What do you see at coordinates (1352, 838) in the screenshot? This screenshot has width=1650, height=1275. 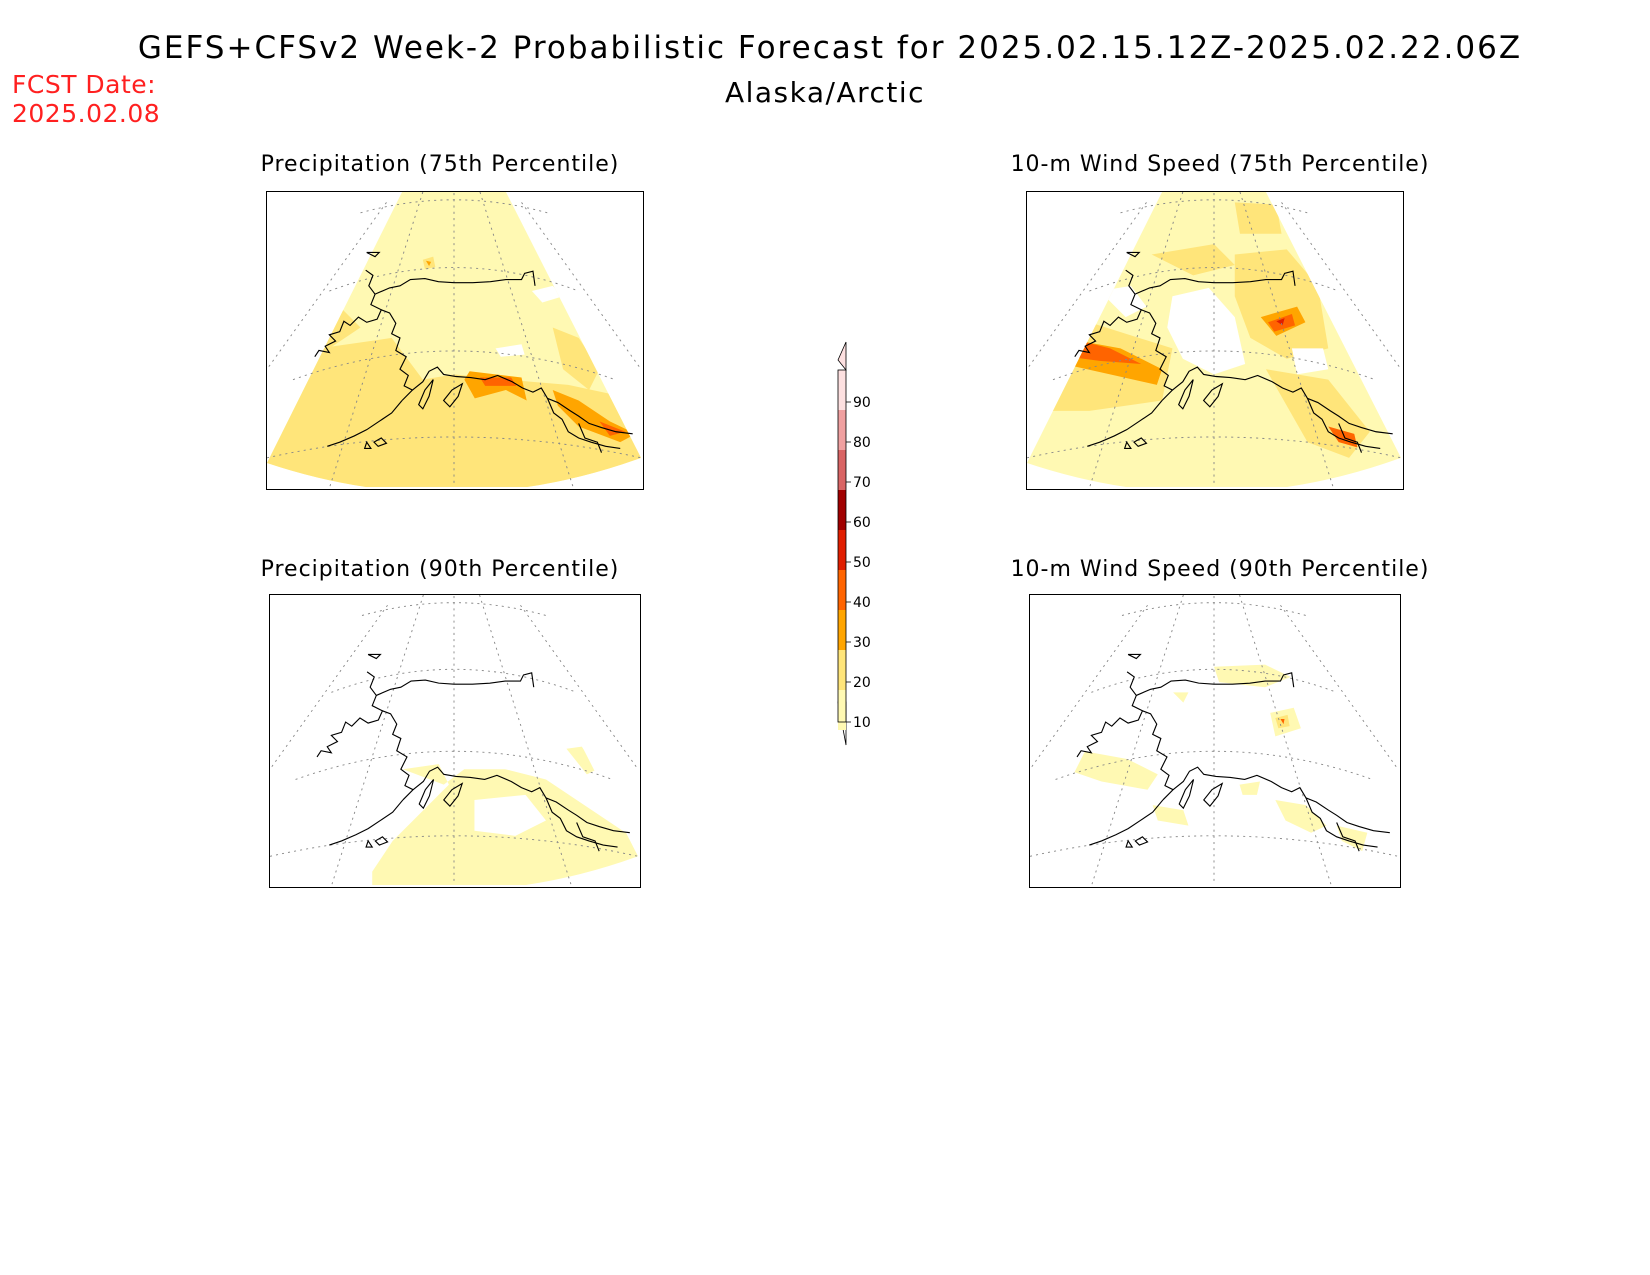 I see `wind-90-field-10f` at bounding box center [1352, 838].